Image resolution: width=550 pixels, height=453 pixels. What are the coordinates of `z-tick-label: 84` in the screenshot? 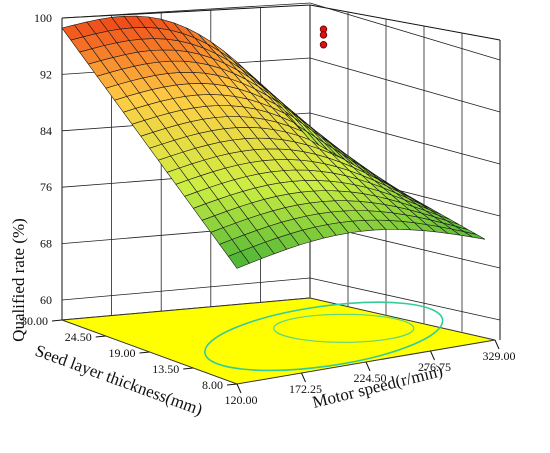 It's located at (46, 131).